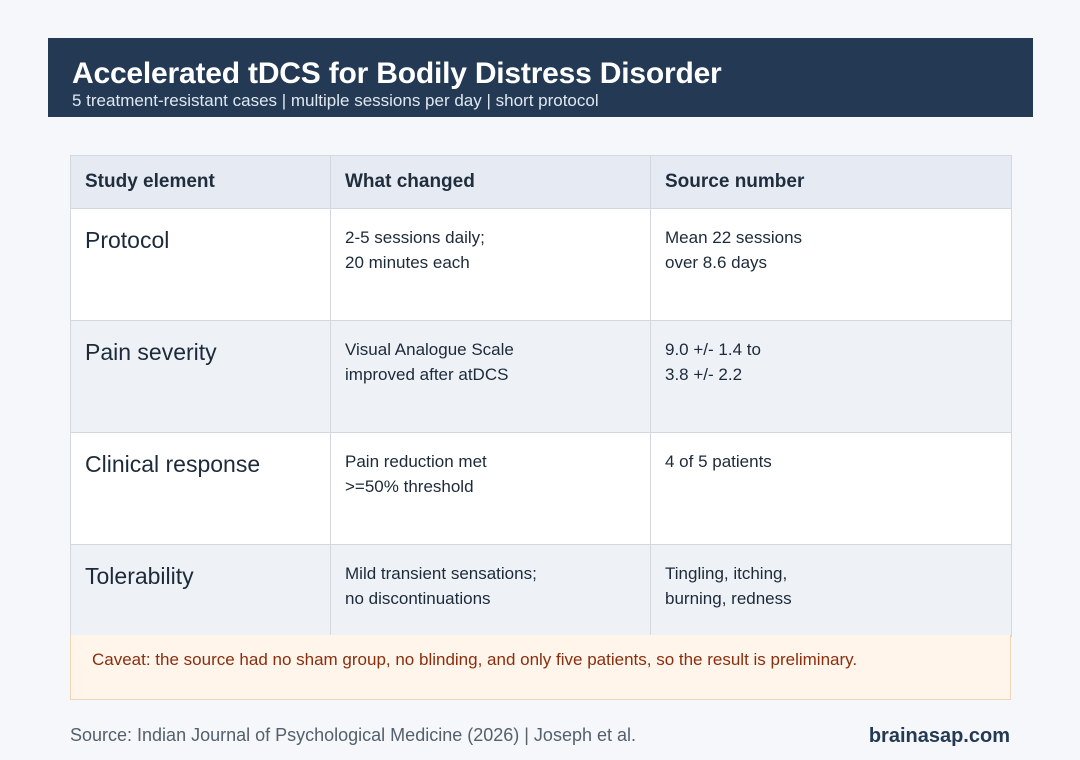 The height and width of the screenshot is (760, 1080). Describe the element at coordinates (716, 262) in the screenshot. I see `source-number-line: over 8.6 days` at that location.